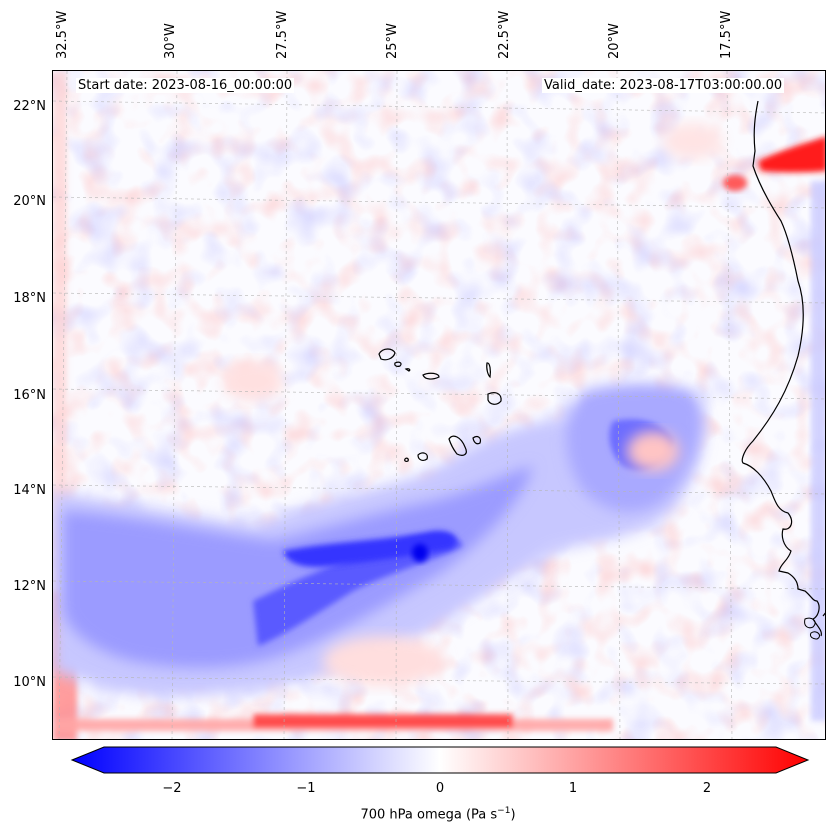 The image size is (837, 839). I want to click on cape-verde-islands, so click(440, 405).